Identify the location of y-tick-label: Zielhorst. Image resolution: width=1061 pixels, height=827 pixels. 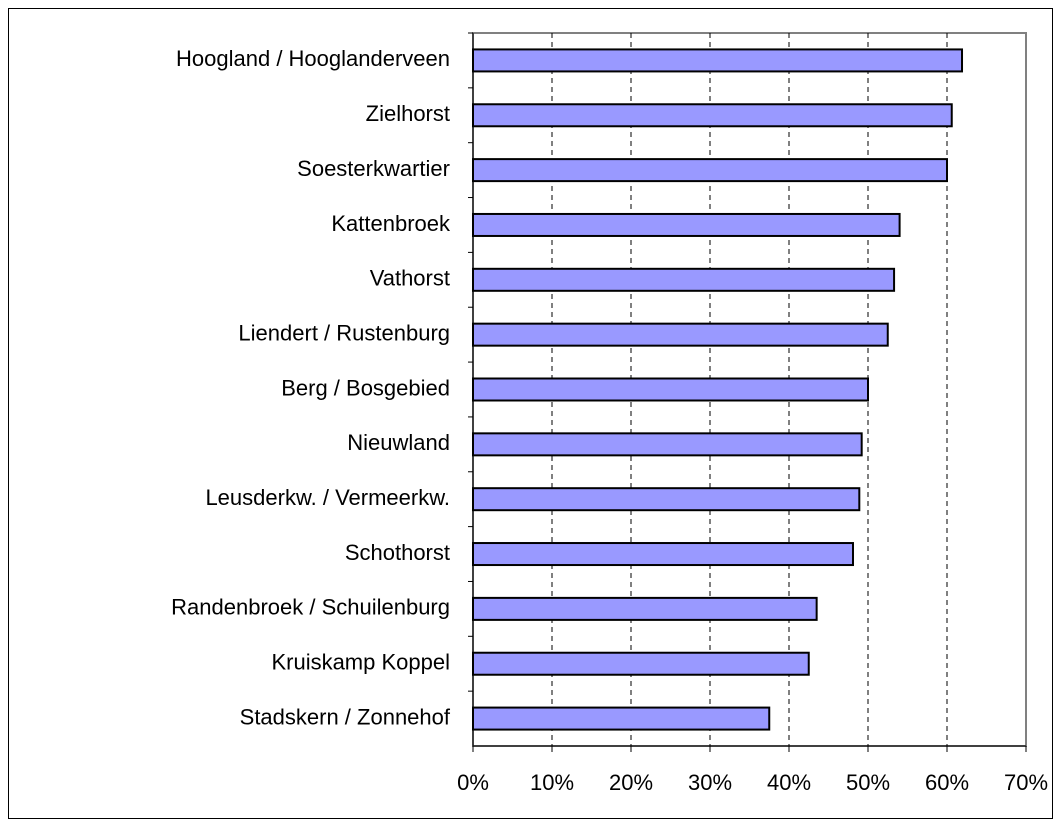
(408, 113).